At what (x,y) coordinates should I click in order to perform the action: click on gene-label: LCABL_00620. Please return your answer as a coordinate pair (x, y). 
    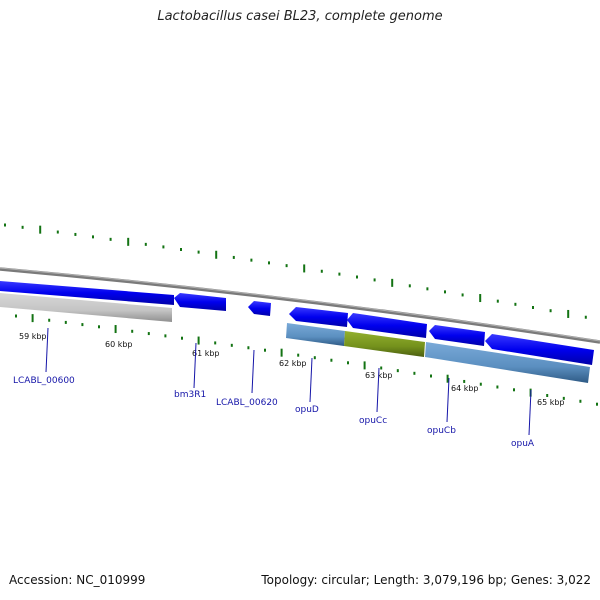
    Looking at the image, I should click on (247, 403).